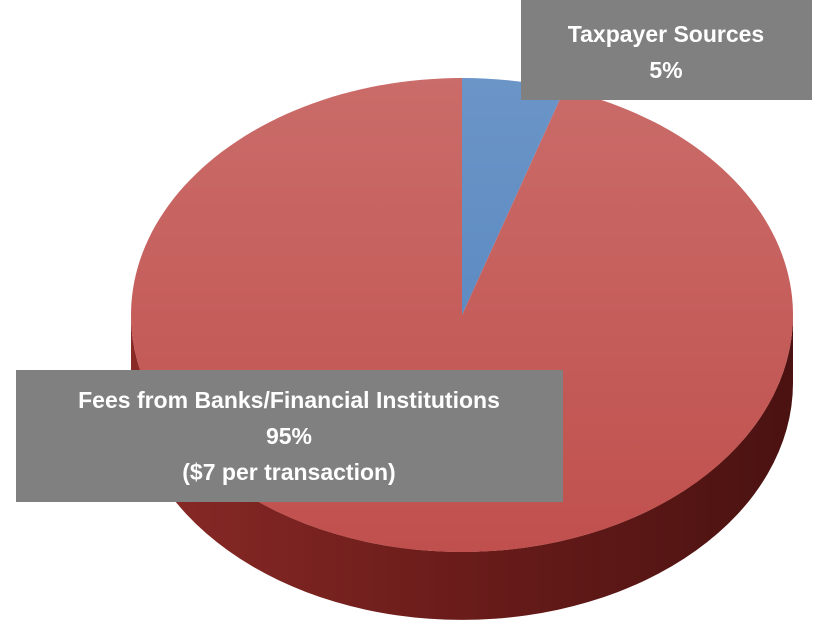  I want to click on category-label: Taxpayer Sources, so click(666, 34).